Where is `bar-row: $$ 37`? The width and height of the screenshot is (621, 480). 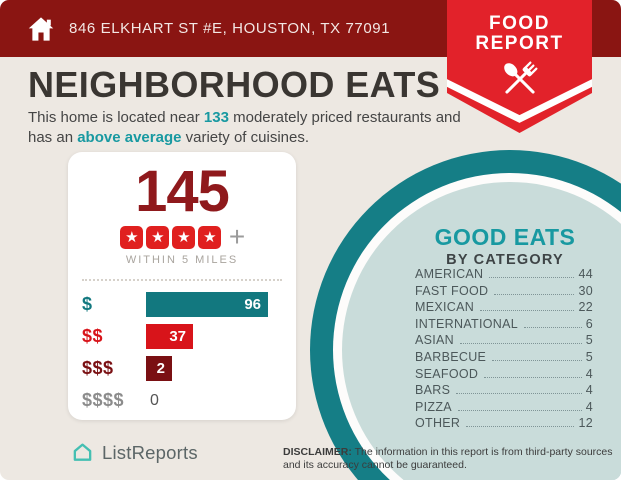 bar-row: $$ 37 is located at coordinates (184, 336).